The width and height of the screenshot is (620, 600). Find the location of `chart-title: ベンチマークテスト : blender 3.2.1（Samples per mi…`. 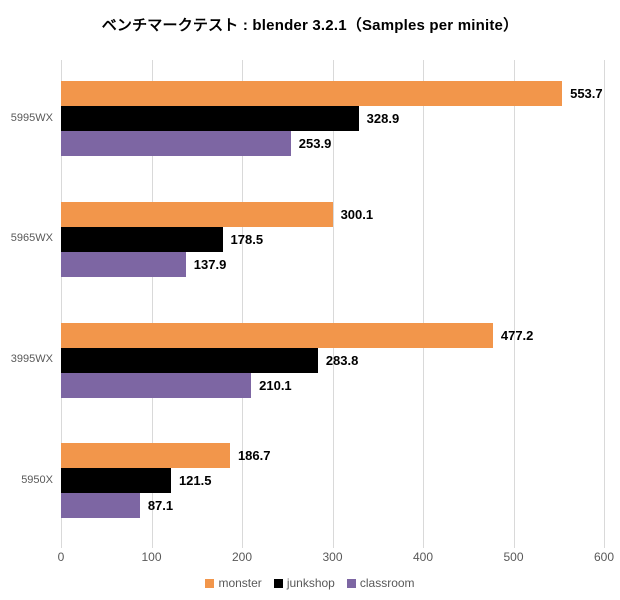

chart-title: ベンチマークテスト : blender 3.2.1（Samples per mi… is located at coordinates (310, 25).